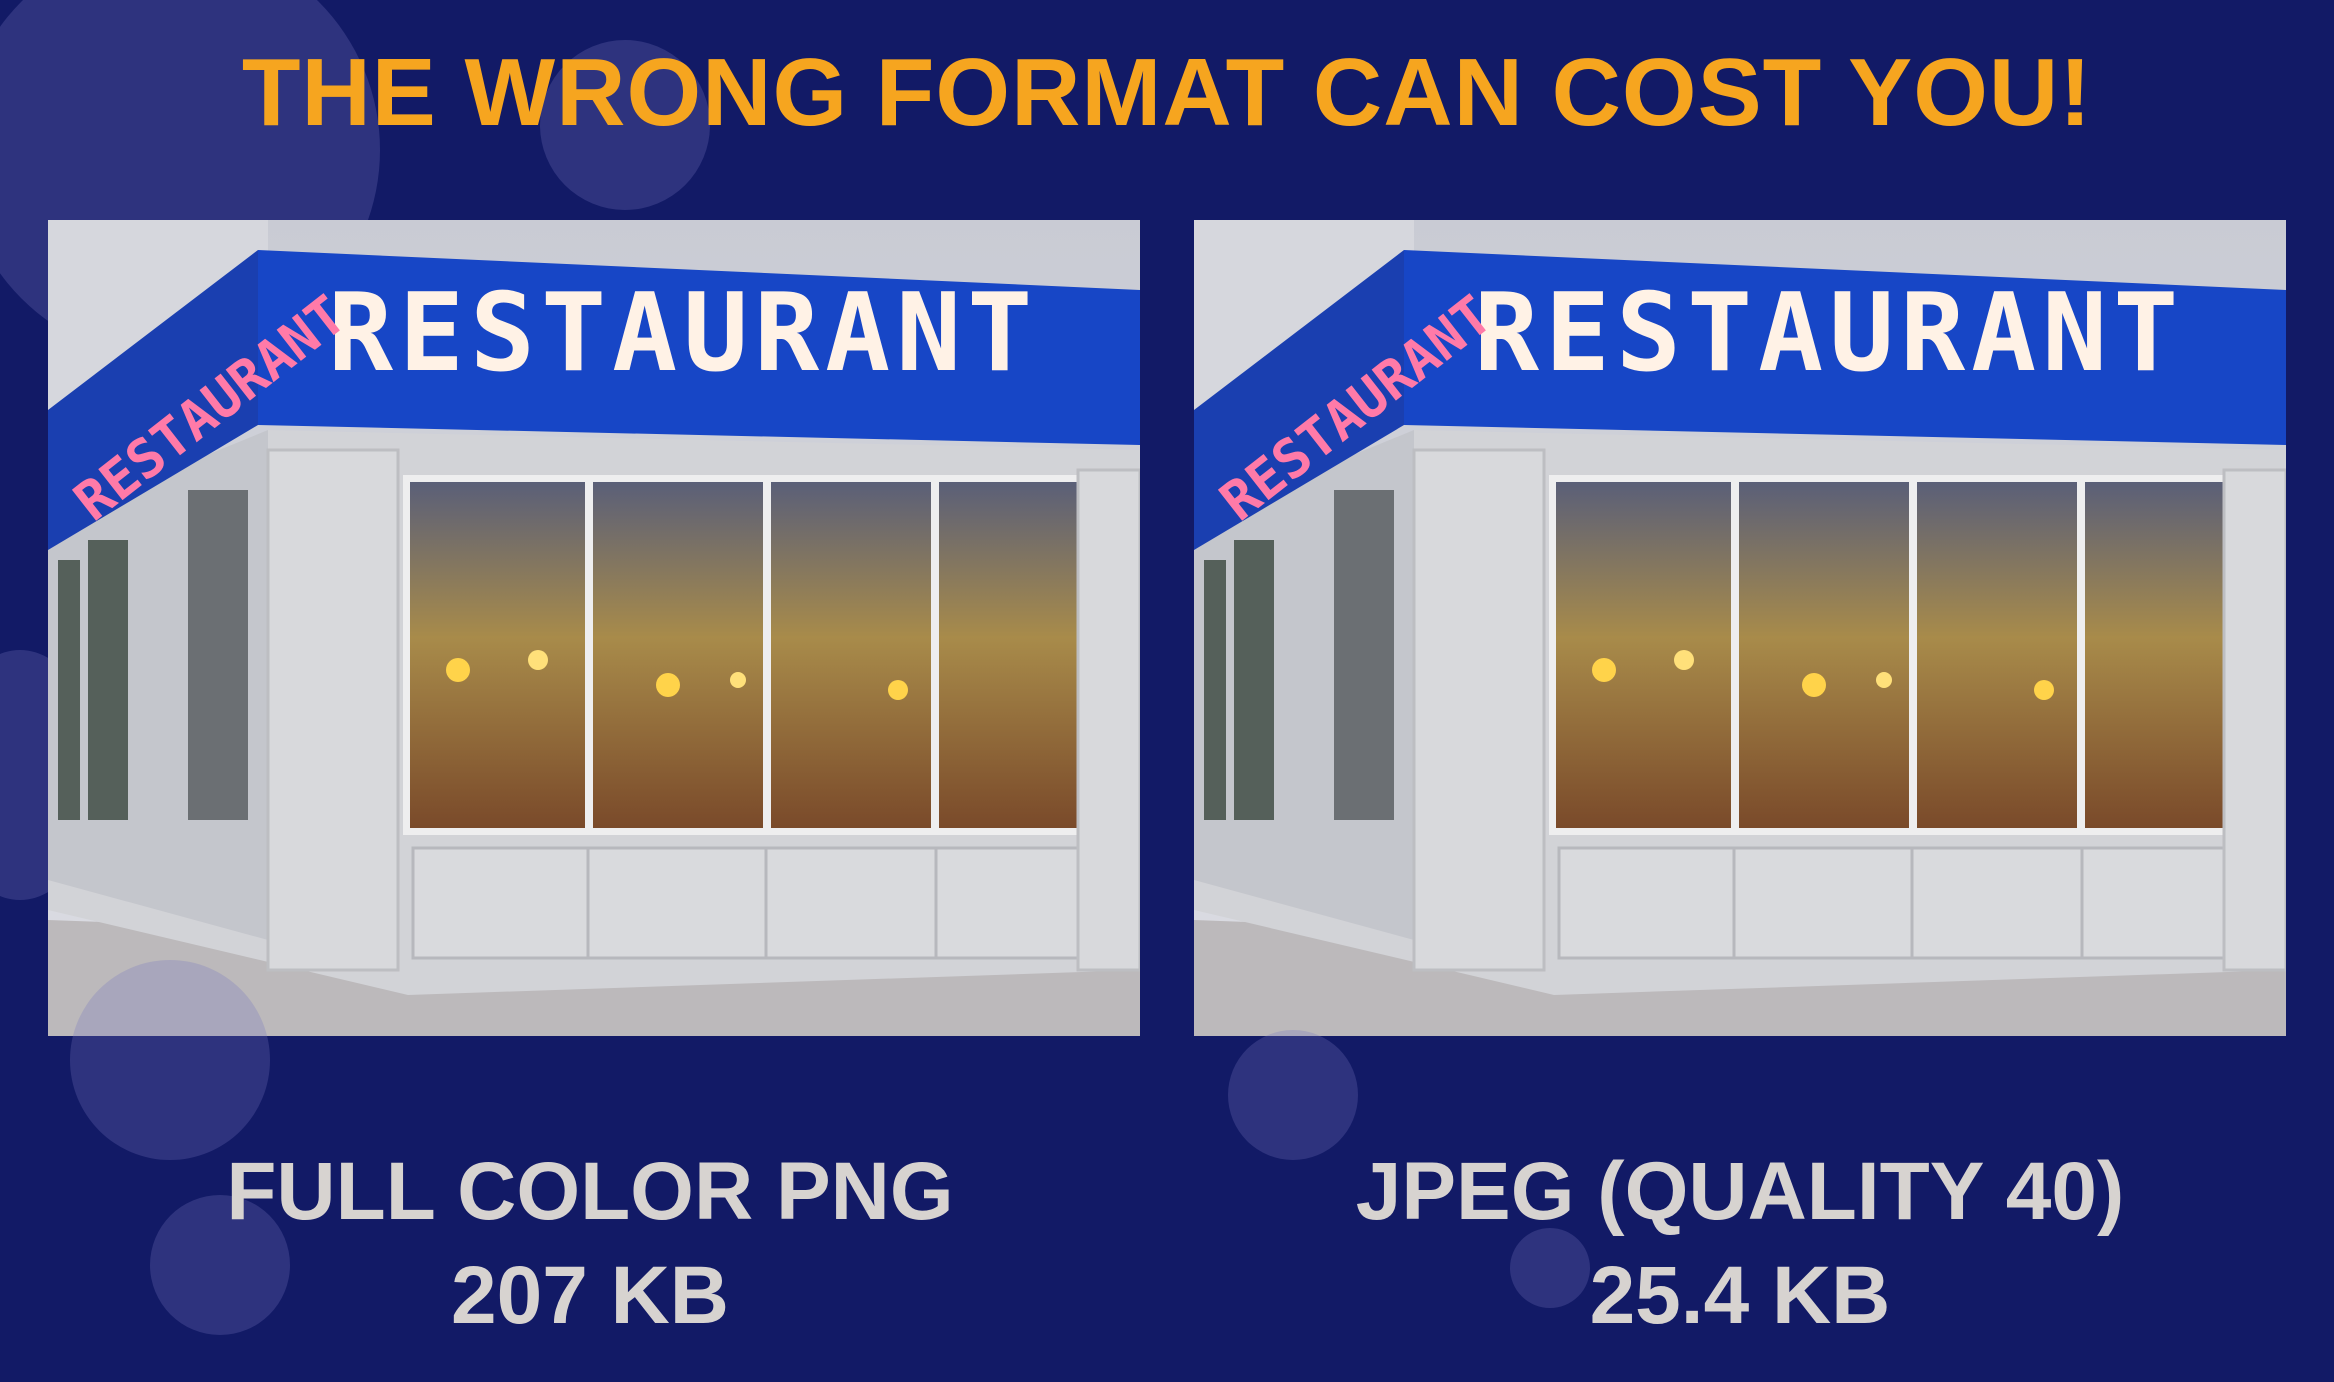 Image resolution: width=2334 pixels, height=1382 pixels. What do you see at coordinates (1740, 1244) in the screenshot?
I see `jpeg-caption: JPEG (QUALITY 40) 25.4 KB` at bounding box center [1740, 1244].